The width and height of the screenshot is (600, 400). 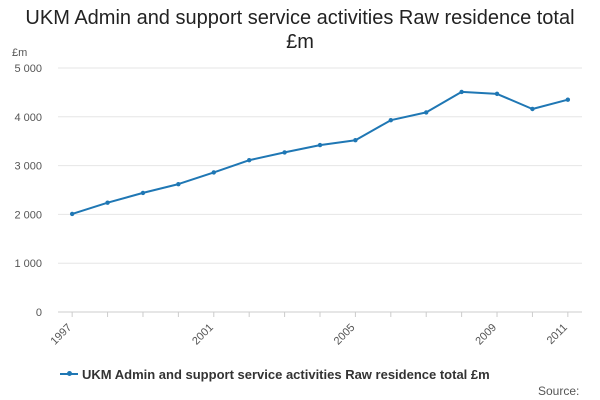 I want to click on source-label: Source:, so click(x=559, y=391).